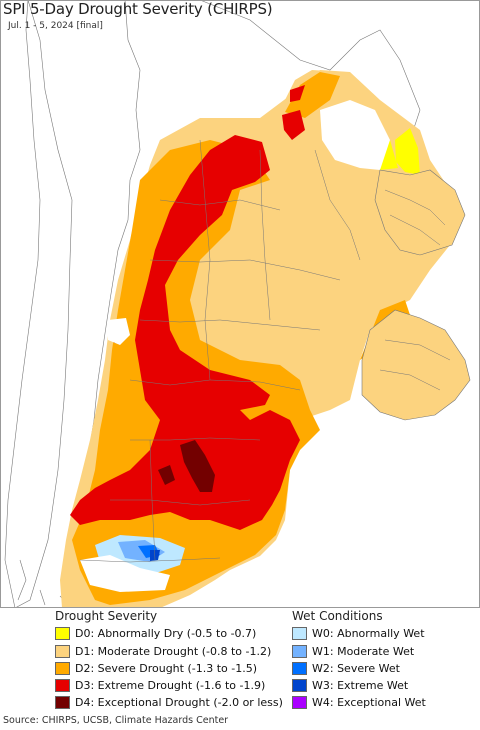 Image resolution: width=480 pixels, height=730 pixels. What do you see at coordinates (173, 651) in the screenshot?
I see `legend-label-d1: D1: Moderate Drought (-0.8 to -1.2)` at bounding box center [173, 651].